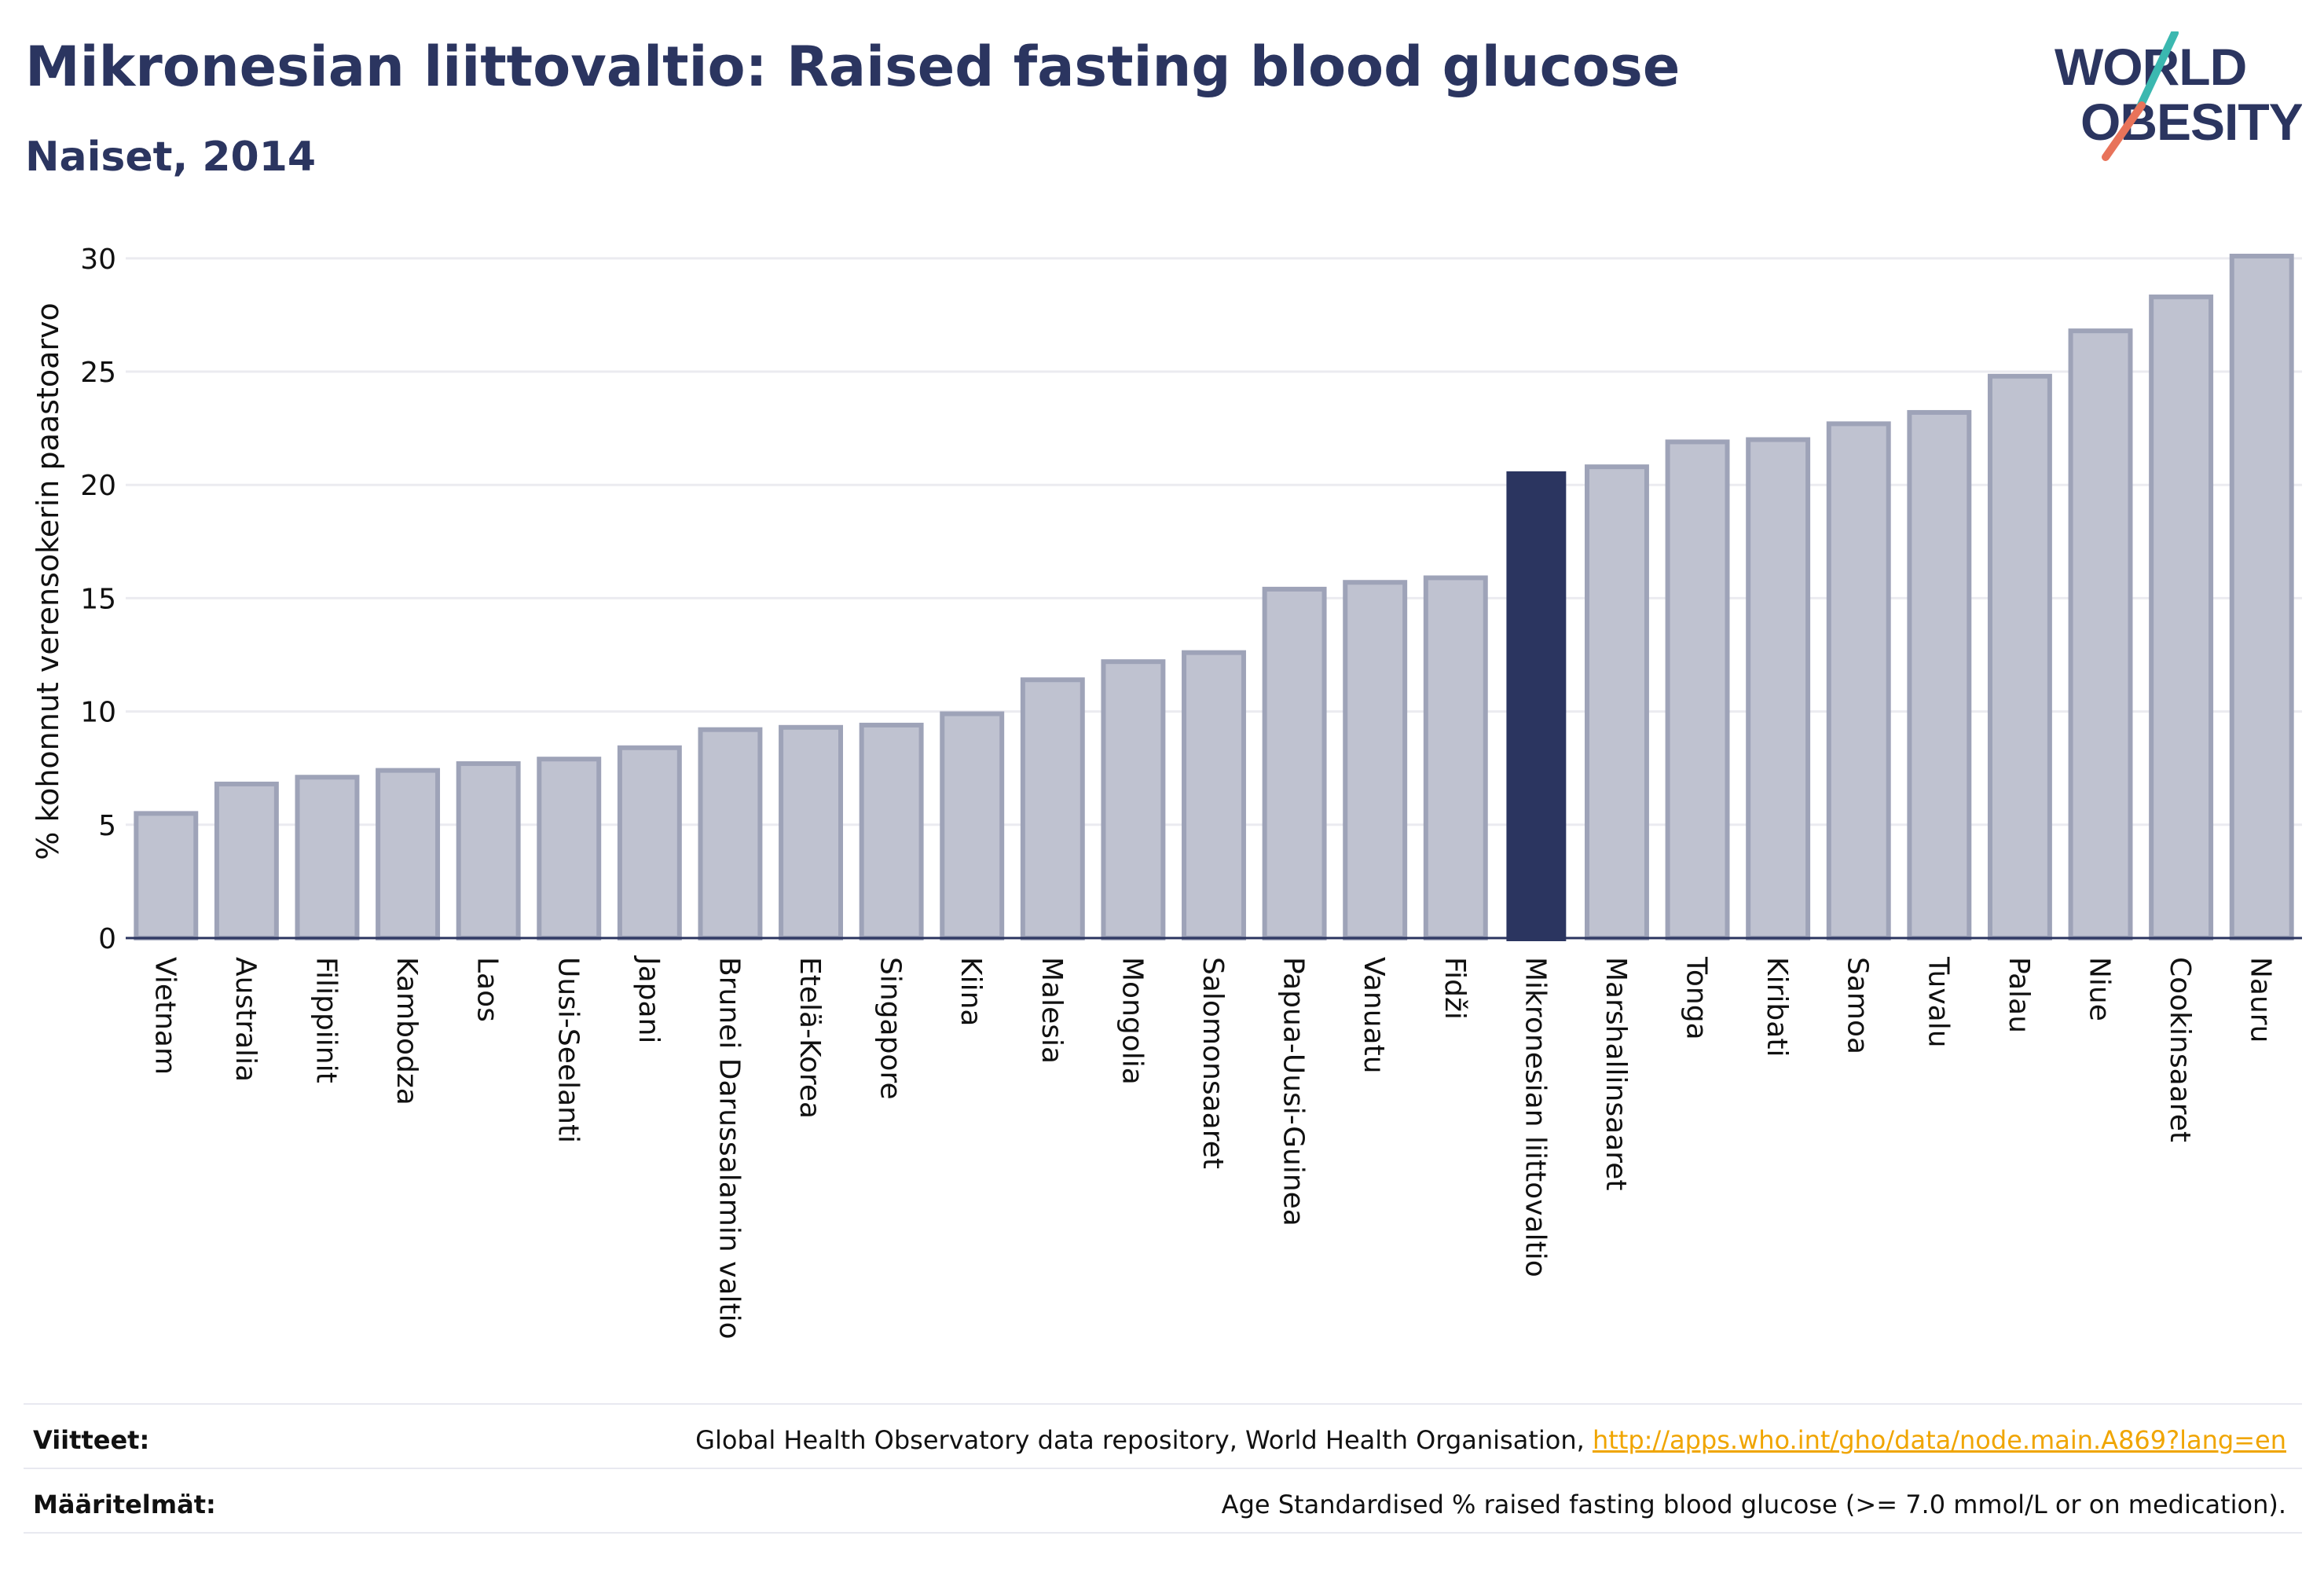 Image resolution: width=2324 pixels, height=1576 pixels. I want to click on bar-tonga, so click(1697, 689).